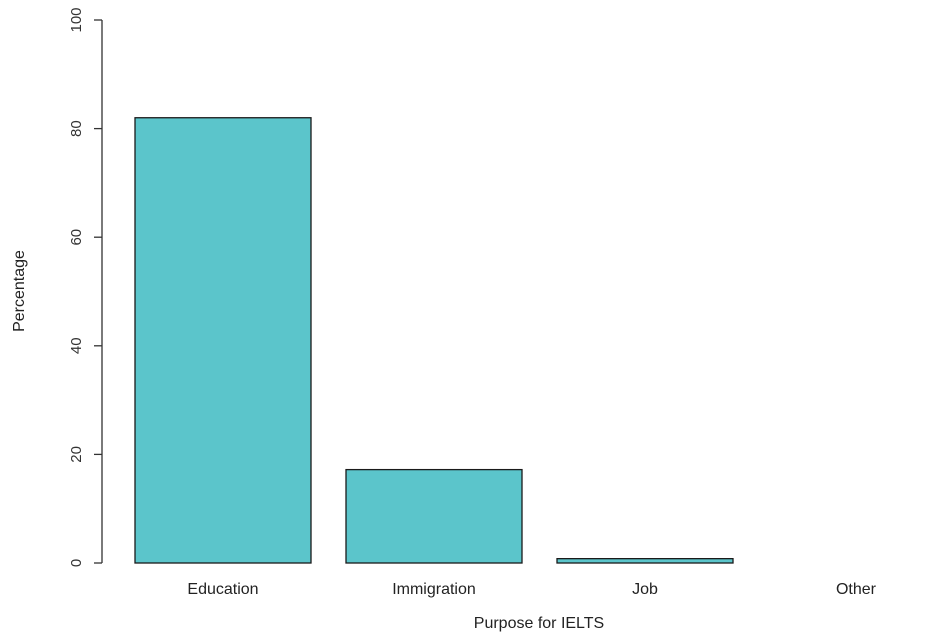  I want to click on y-axis-title: Percentage, so click(19, 291).